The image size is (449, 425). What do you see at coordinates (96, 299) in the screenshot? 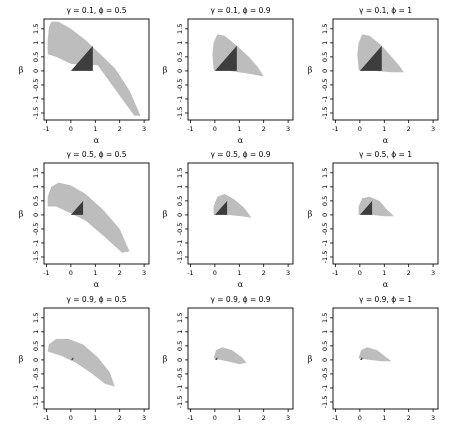
I see `panel-title: γ = 0.9, ϕ = 0.5` at bounding box center [96, 299].